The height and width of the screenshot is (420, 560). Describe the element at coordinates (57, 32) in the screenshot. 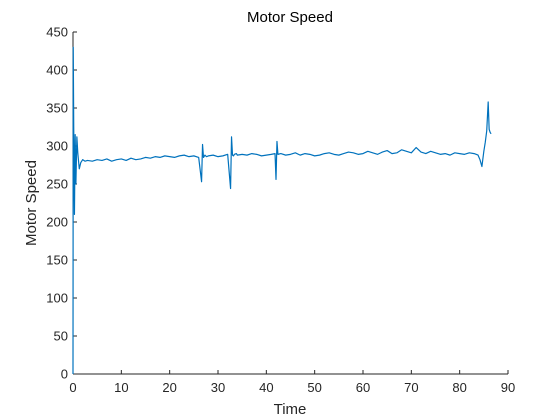

I see `y-tick-label: 450` at that location.